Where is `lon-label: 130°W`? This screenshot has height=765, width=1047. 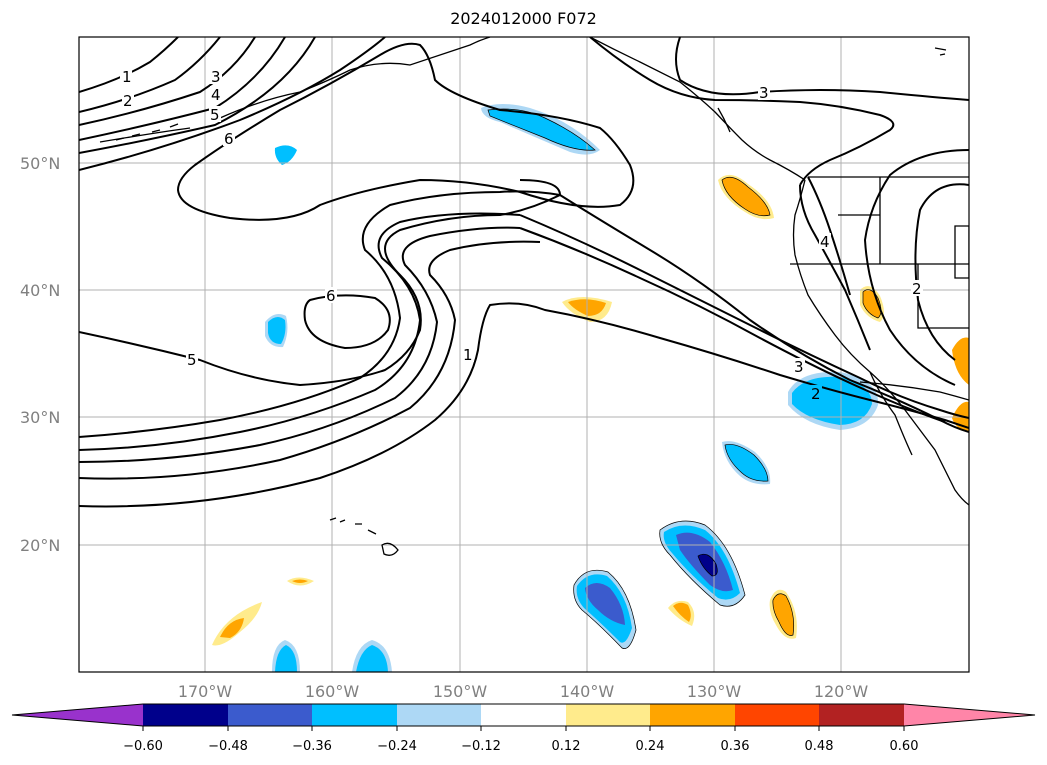
lon-label: 130°W is located at coordinates (714, 691).